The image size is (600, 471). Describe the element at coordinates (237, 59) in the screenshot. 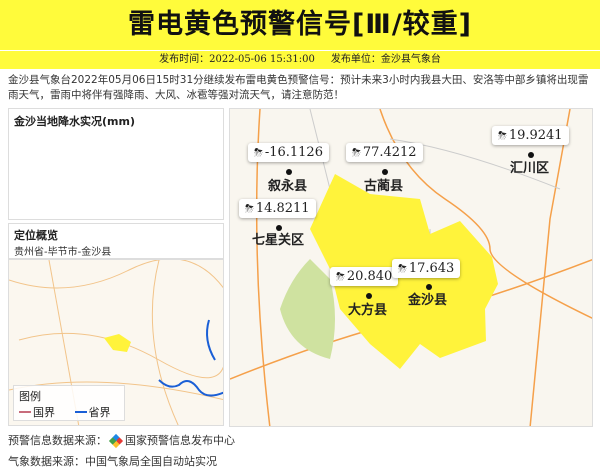

I see `publish-time: 发布时间：2022-05-06 15:31:00` at that location.